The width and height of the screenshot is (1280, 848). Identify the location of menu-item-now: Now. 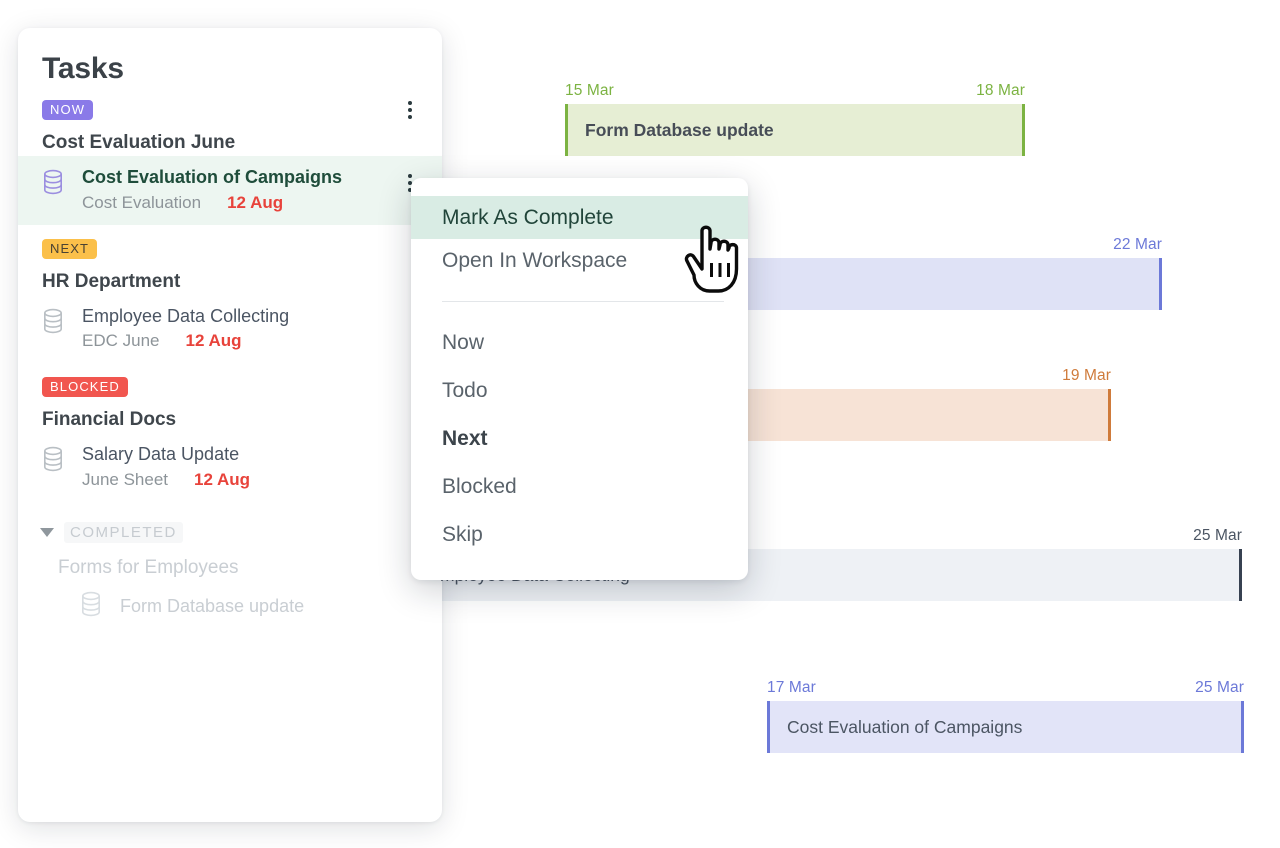
(463, 342).